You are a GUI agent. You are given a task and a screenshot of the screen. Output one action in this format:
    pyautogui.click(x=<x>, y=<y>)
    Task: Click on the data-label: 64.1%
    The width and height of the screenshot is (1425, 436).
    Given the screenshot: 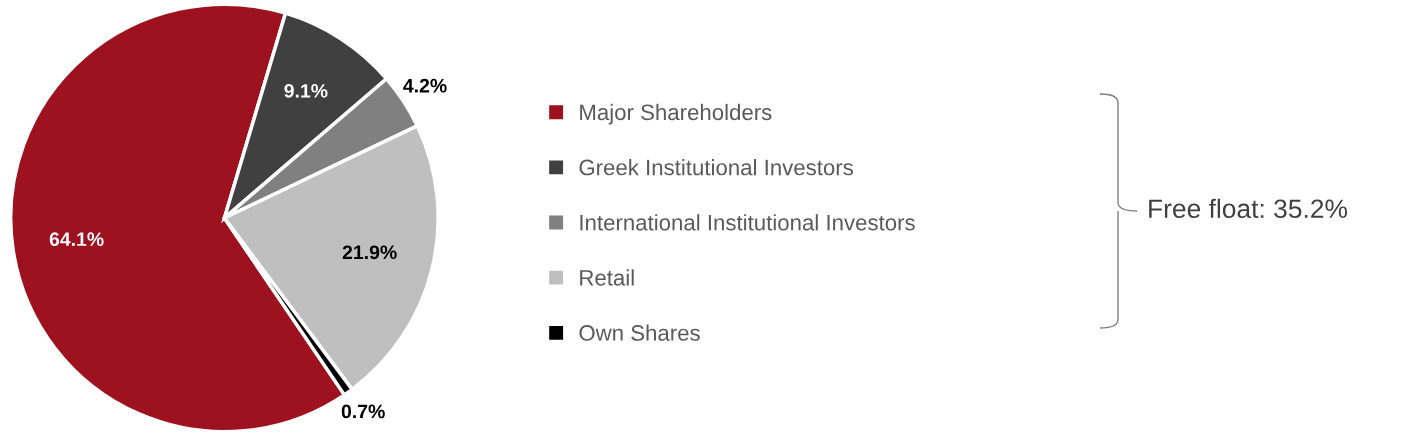 What is the action you would take?
    pyautogui.click(x=76, y=239)
    